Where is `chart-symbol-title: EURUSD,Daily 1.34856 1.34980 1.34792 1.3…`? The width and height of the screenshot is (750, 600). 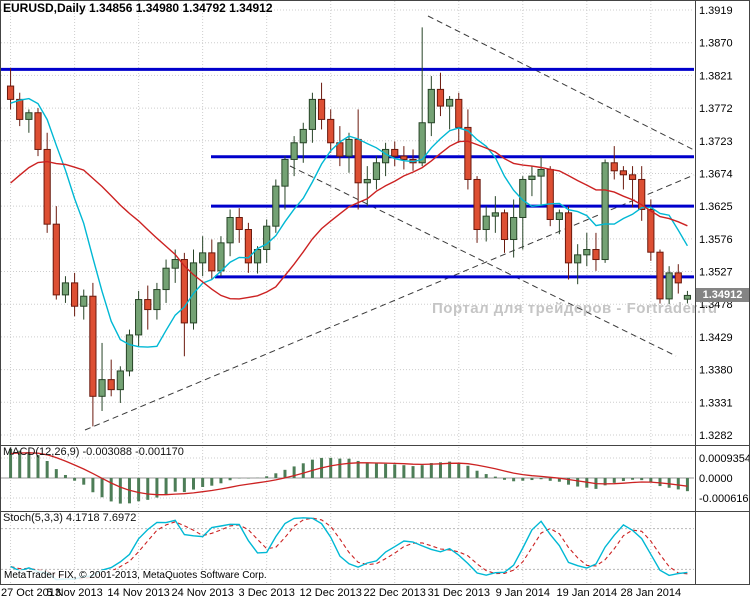
chart-symbol-title: EURUSD,Daily 1.34856 1.34980 1.34792 1.3… is located at coordinates (138, 8).